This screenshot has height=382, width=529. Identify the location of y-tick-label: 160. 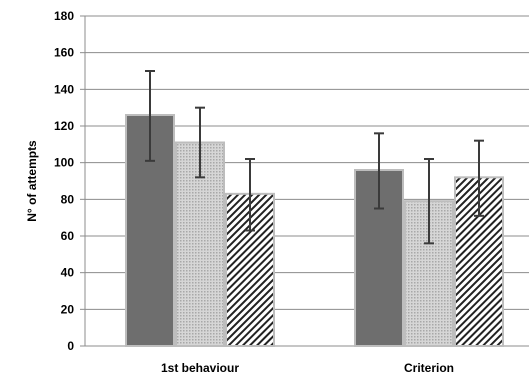
(64, 53).